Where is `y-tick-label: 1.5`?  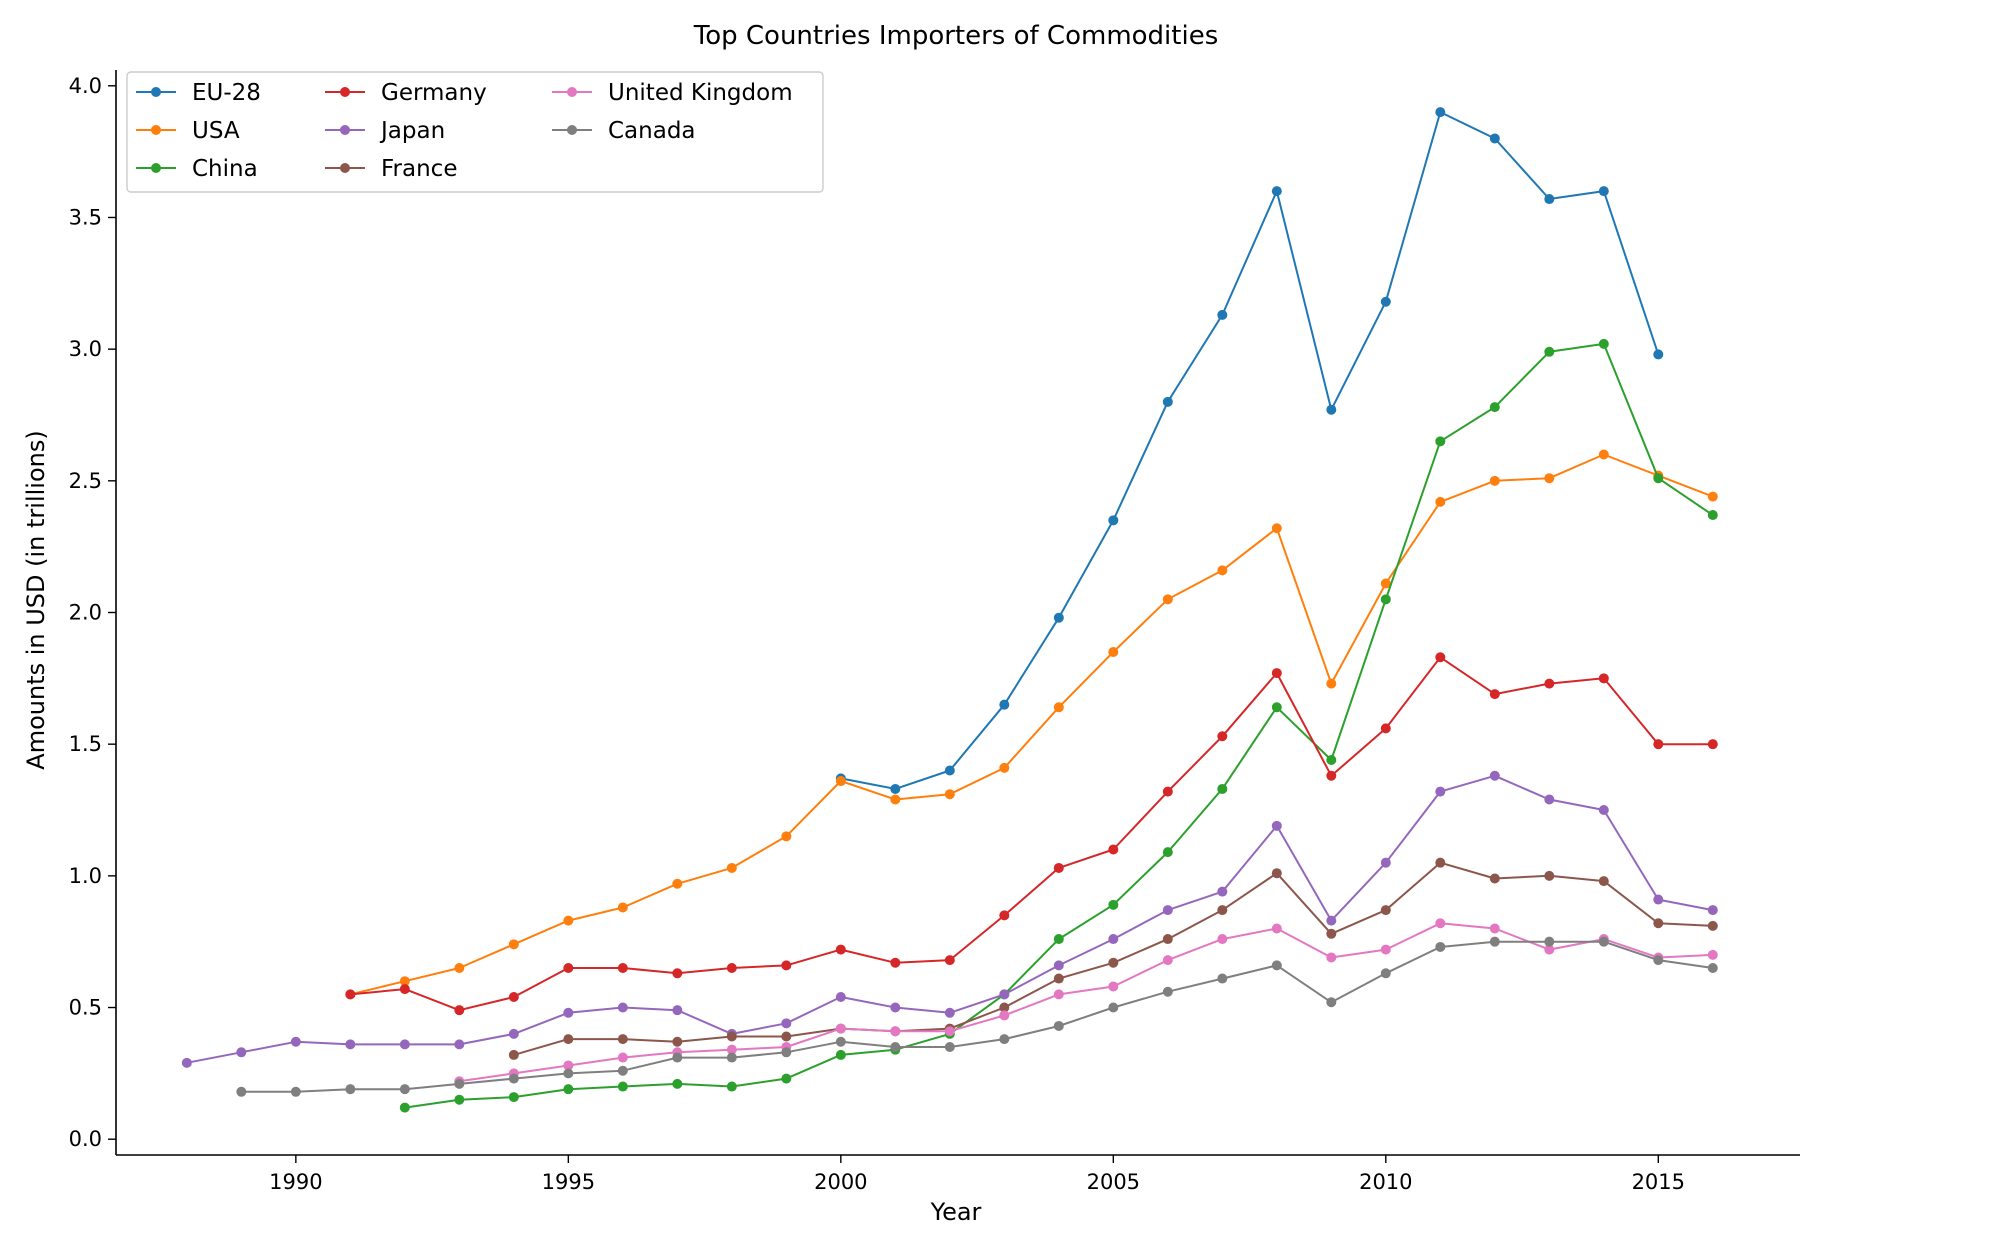
y-tick-label: 1.5 is located at coordinates (85, 744).